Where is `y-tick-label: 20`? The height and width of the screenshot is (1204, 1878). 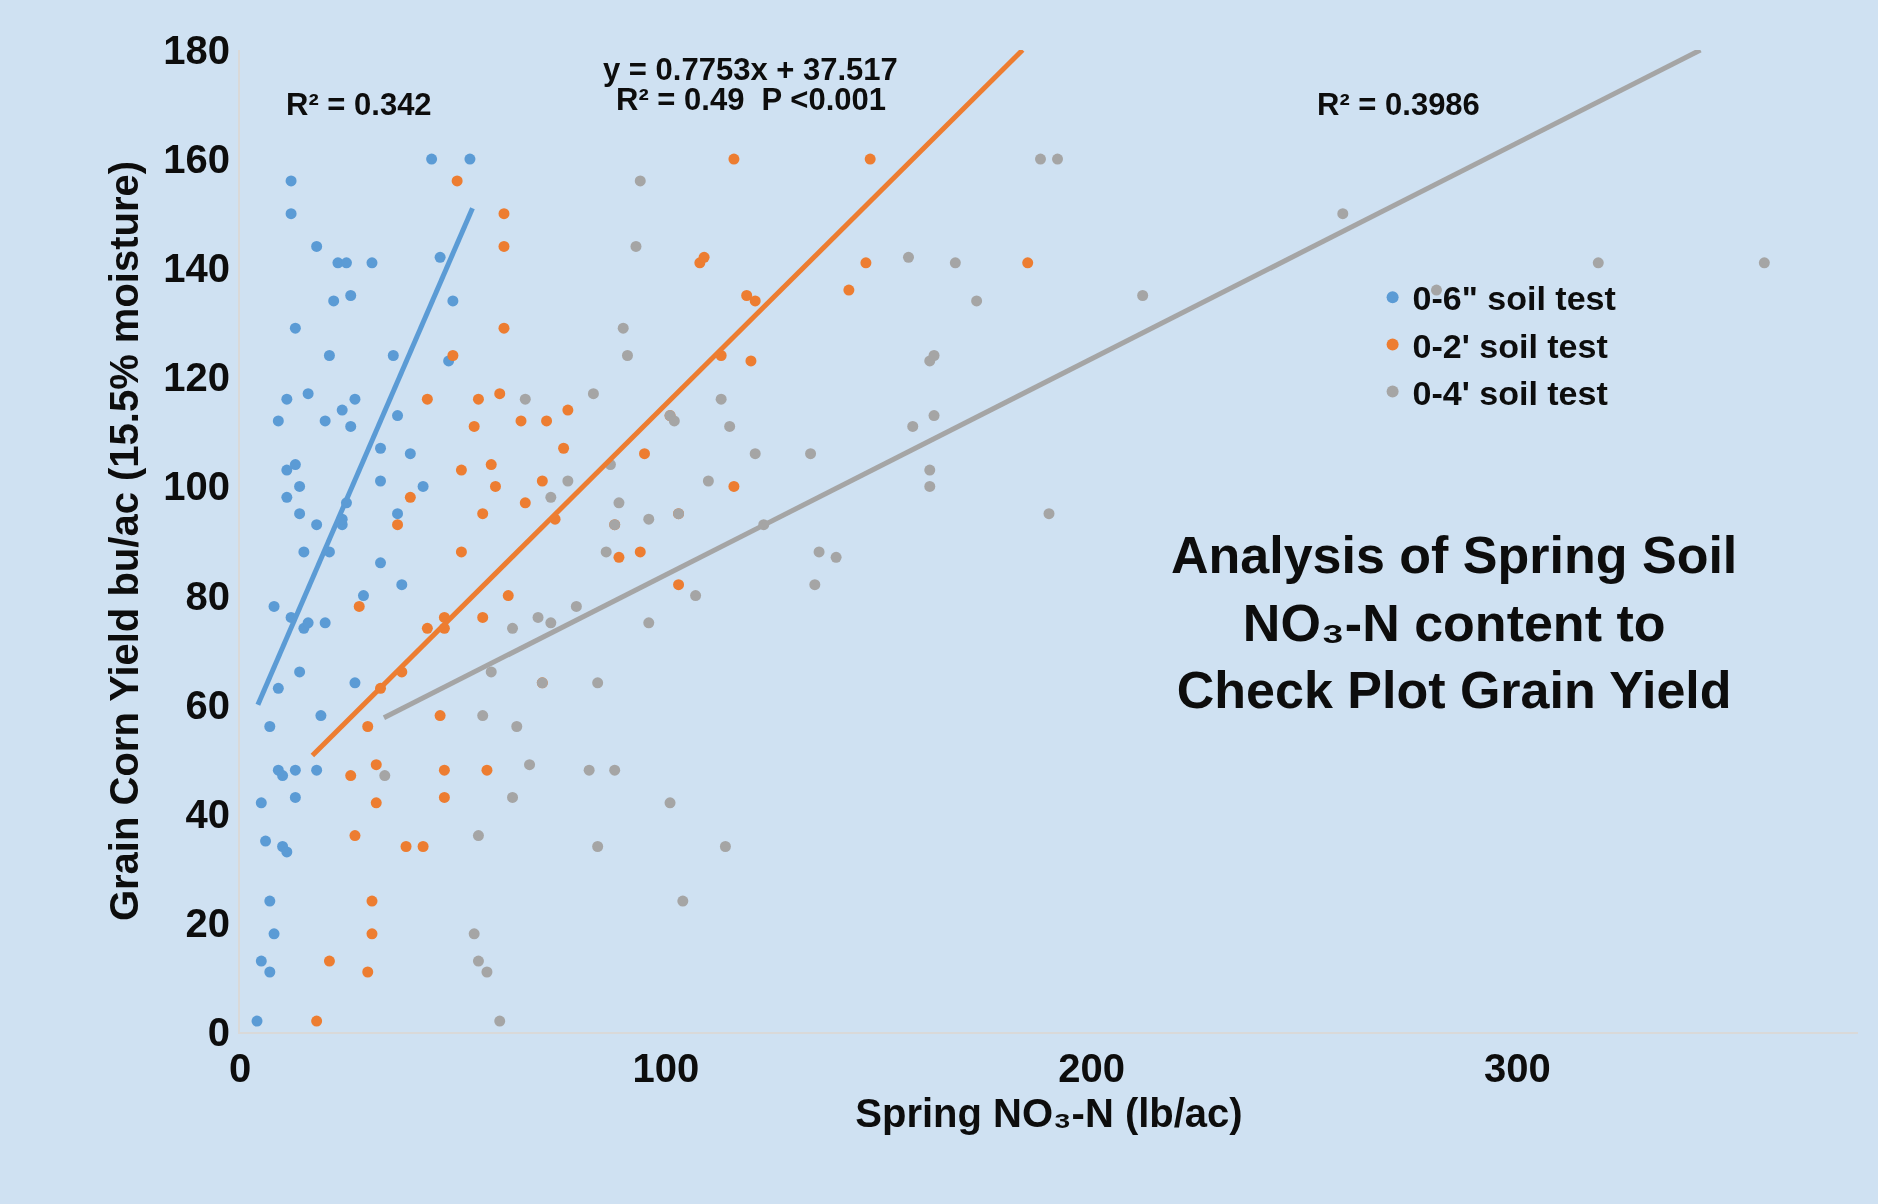
y-tick-label: 20 is located at coordinates (207, 922).